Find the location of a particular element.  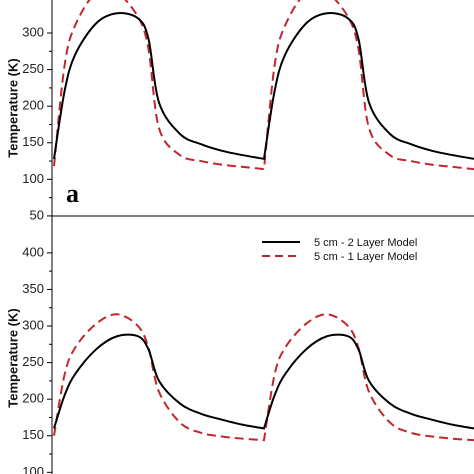

panel-top-y-tick-label-300: 300 is located at coordinates (33, 31).